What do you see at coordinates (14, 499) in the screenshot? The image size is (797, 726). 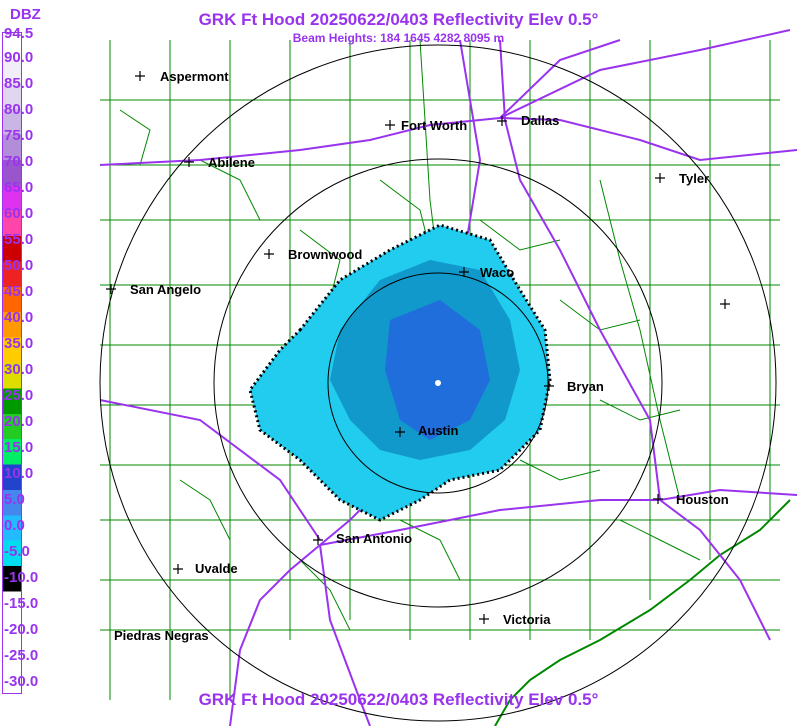 I see `legend-level: 5.0` at bounding box center [14, 499].